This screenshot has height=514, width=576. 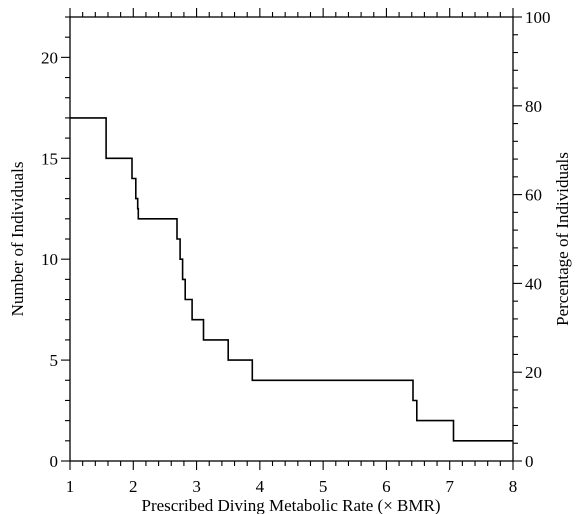 What do you see at coordinates (386, 486) in the screenshot?
I see `x-tick-label: 6` at bounding box center [386, 486].